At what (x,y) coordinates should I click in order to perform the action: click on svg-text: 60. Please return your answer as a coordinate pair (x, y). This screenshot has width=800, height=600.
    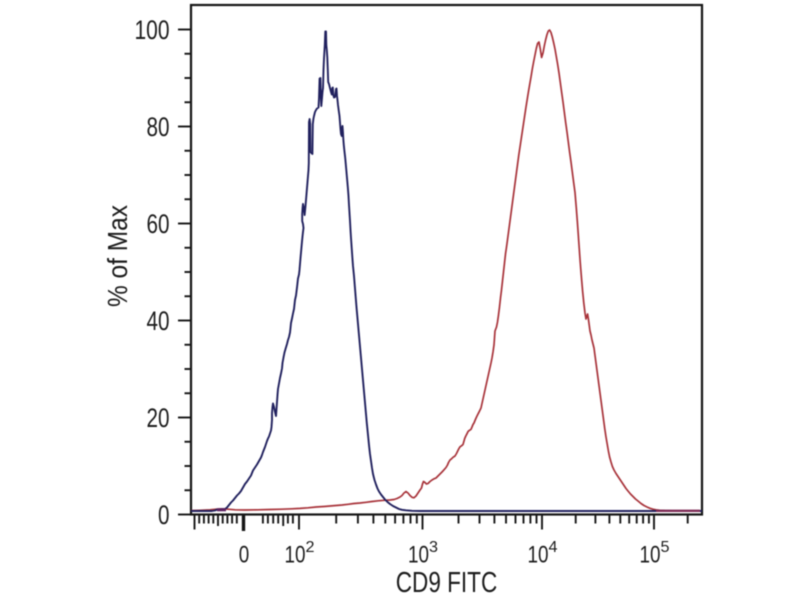
    Looking at the image, I should click on (158, 224).